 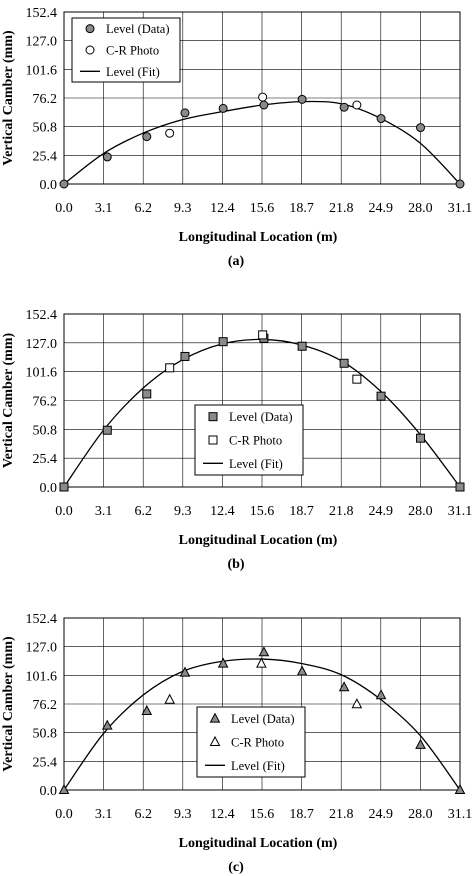 I want to click on panel-label: (c), so click(x=236, y=867).